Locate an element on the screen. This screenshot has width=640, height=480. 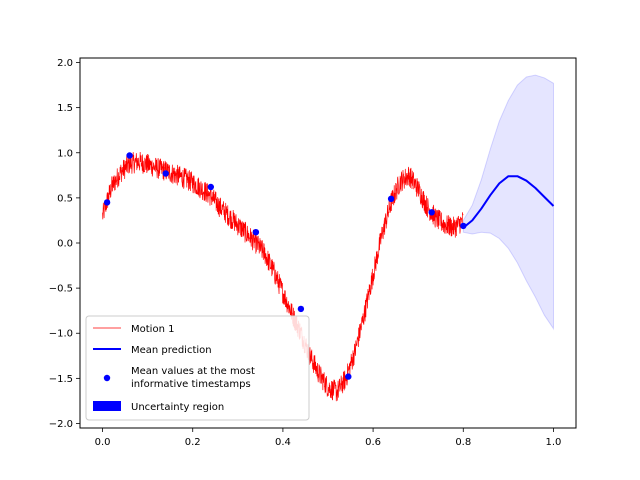
legend-box is located at coordinates (197, 368).